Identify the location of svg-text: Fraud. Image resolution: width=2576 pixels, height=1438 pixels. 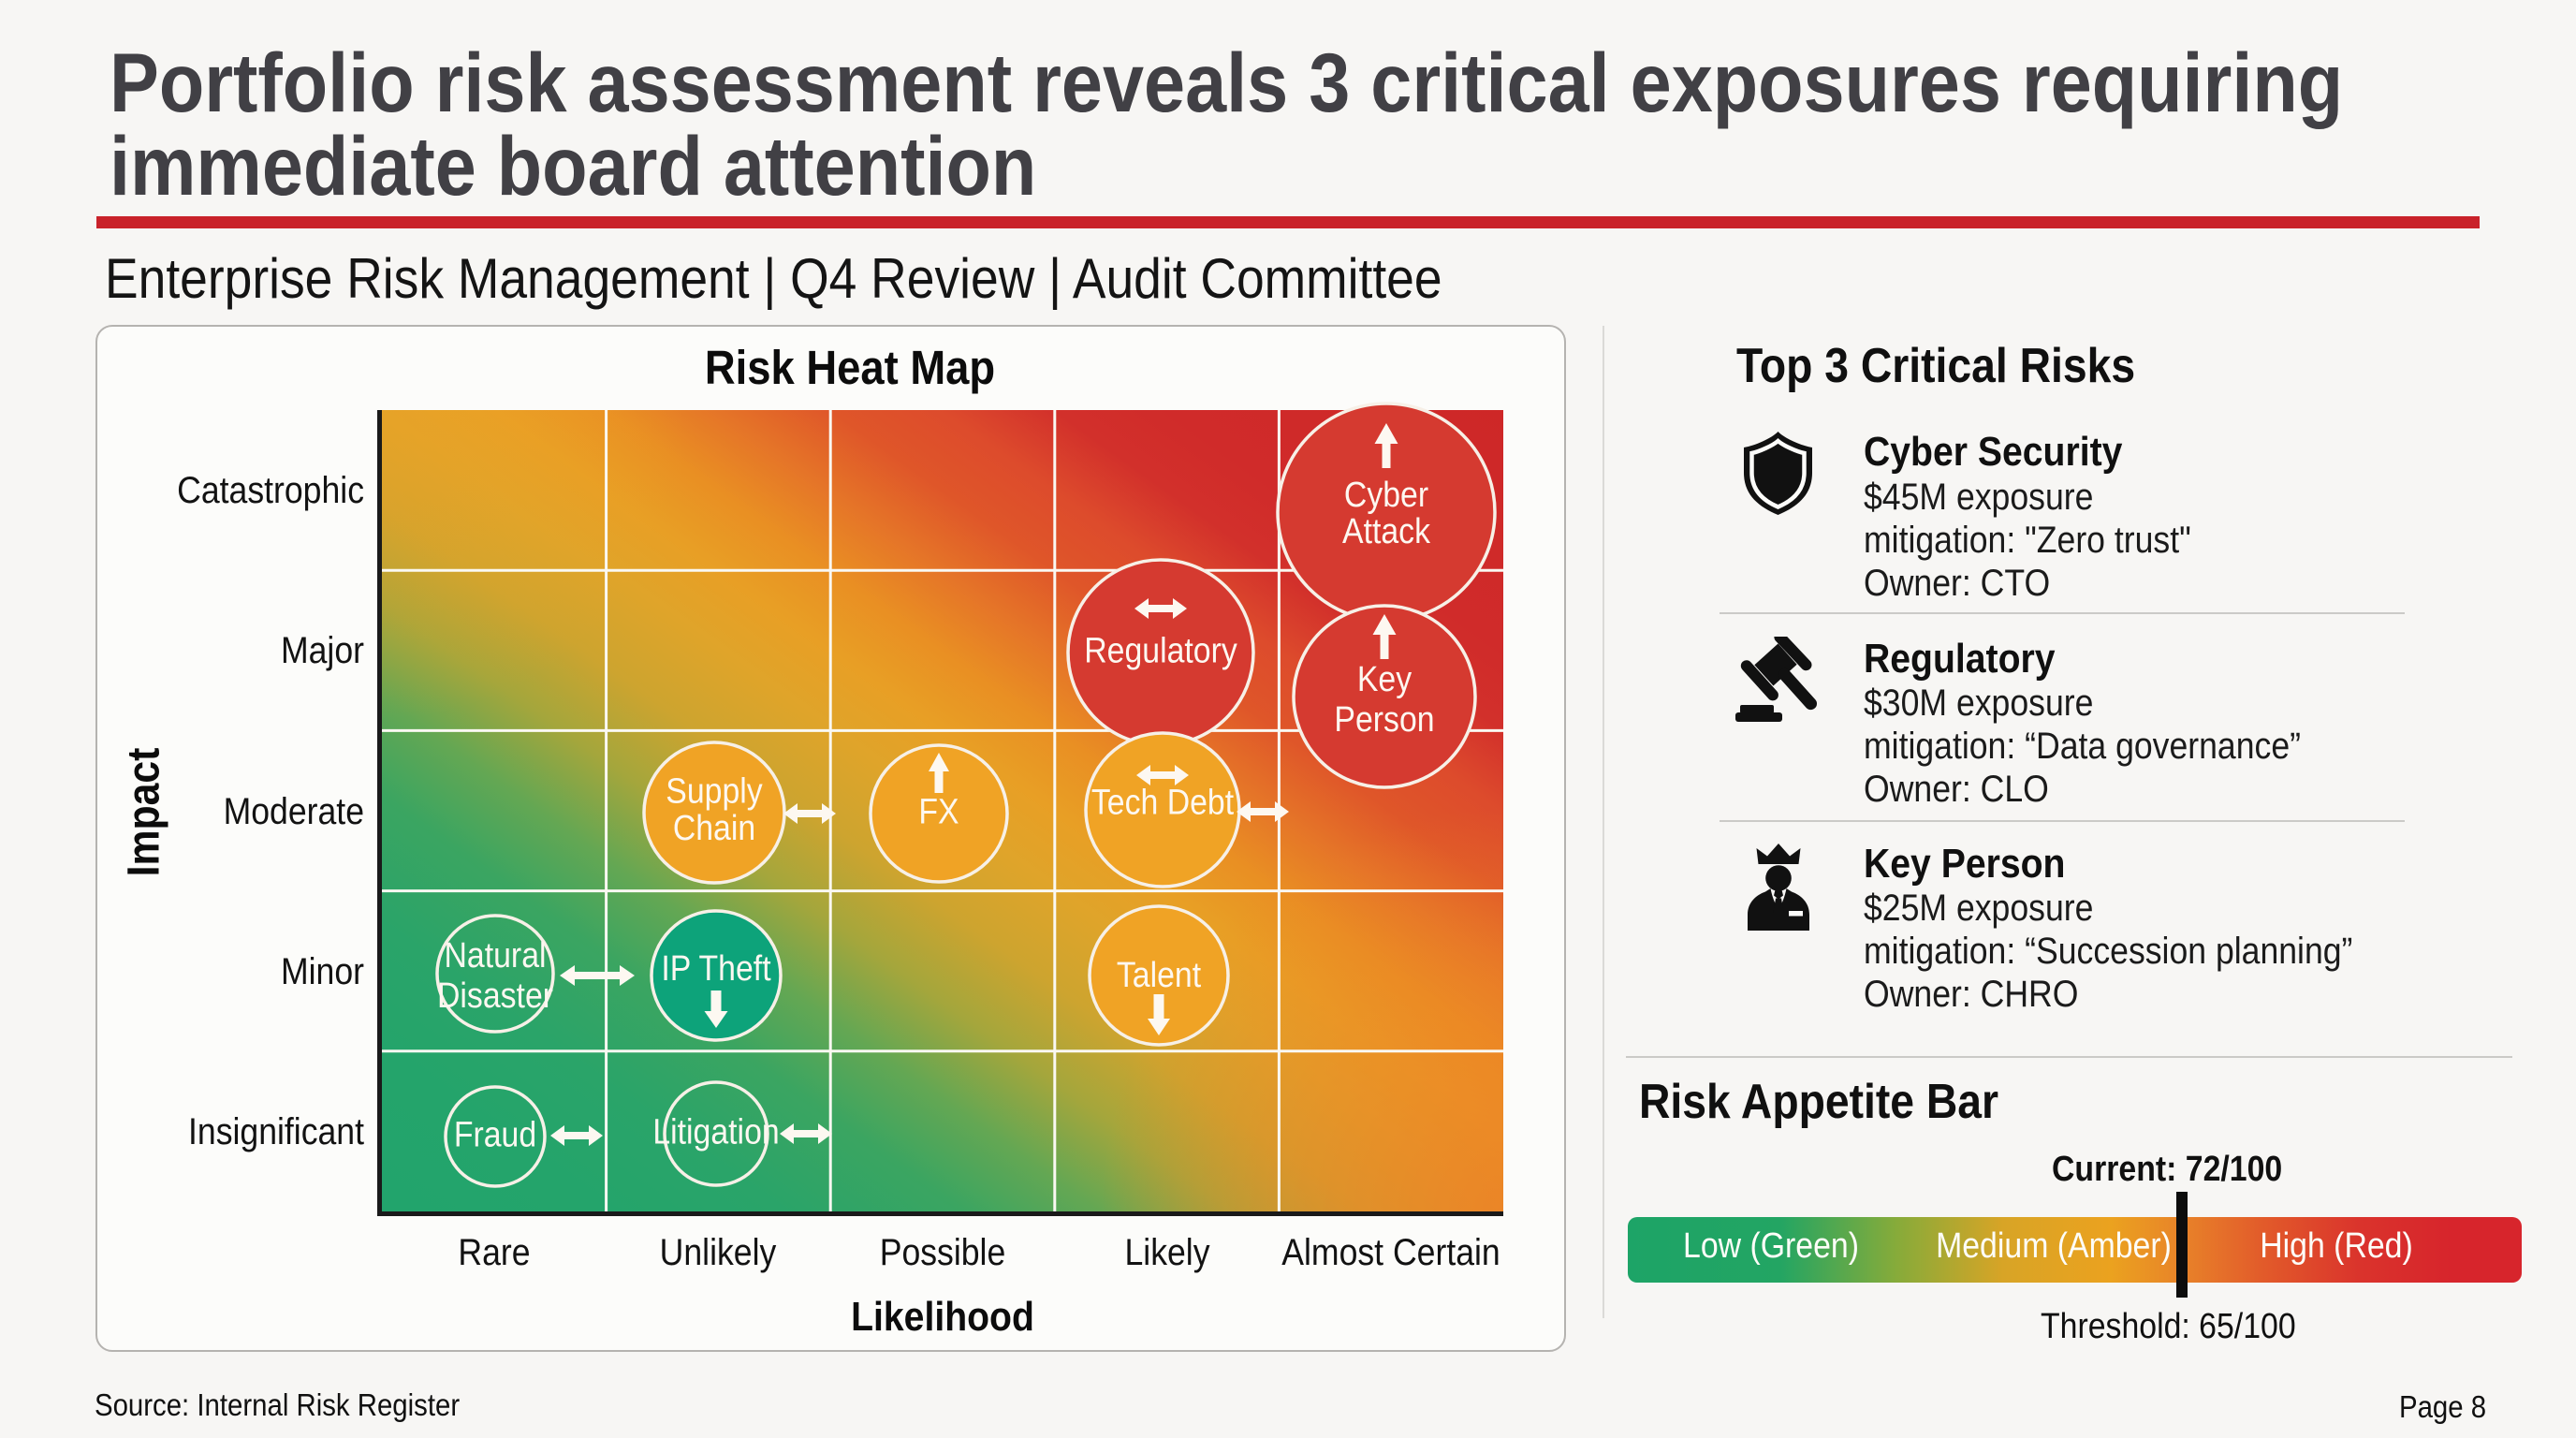
(495, 1134).